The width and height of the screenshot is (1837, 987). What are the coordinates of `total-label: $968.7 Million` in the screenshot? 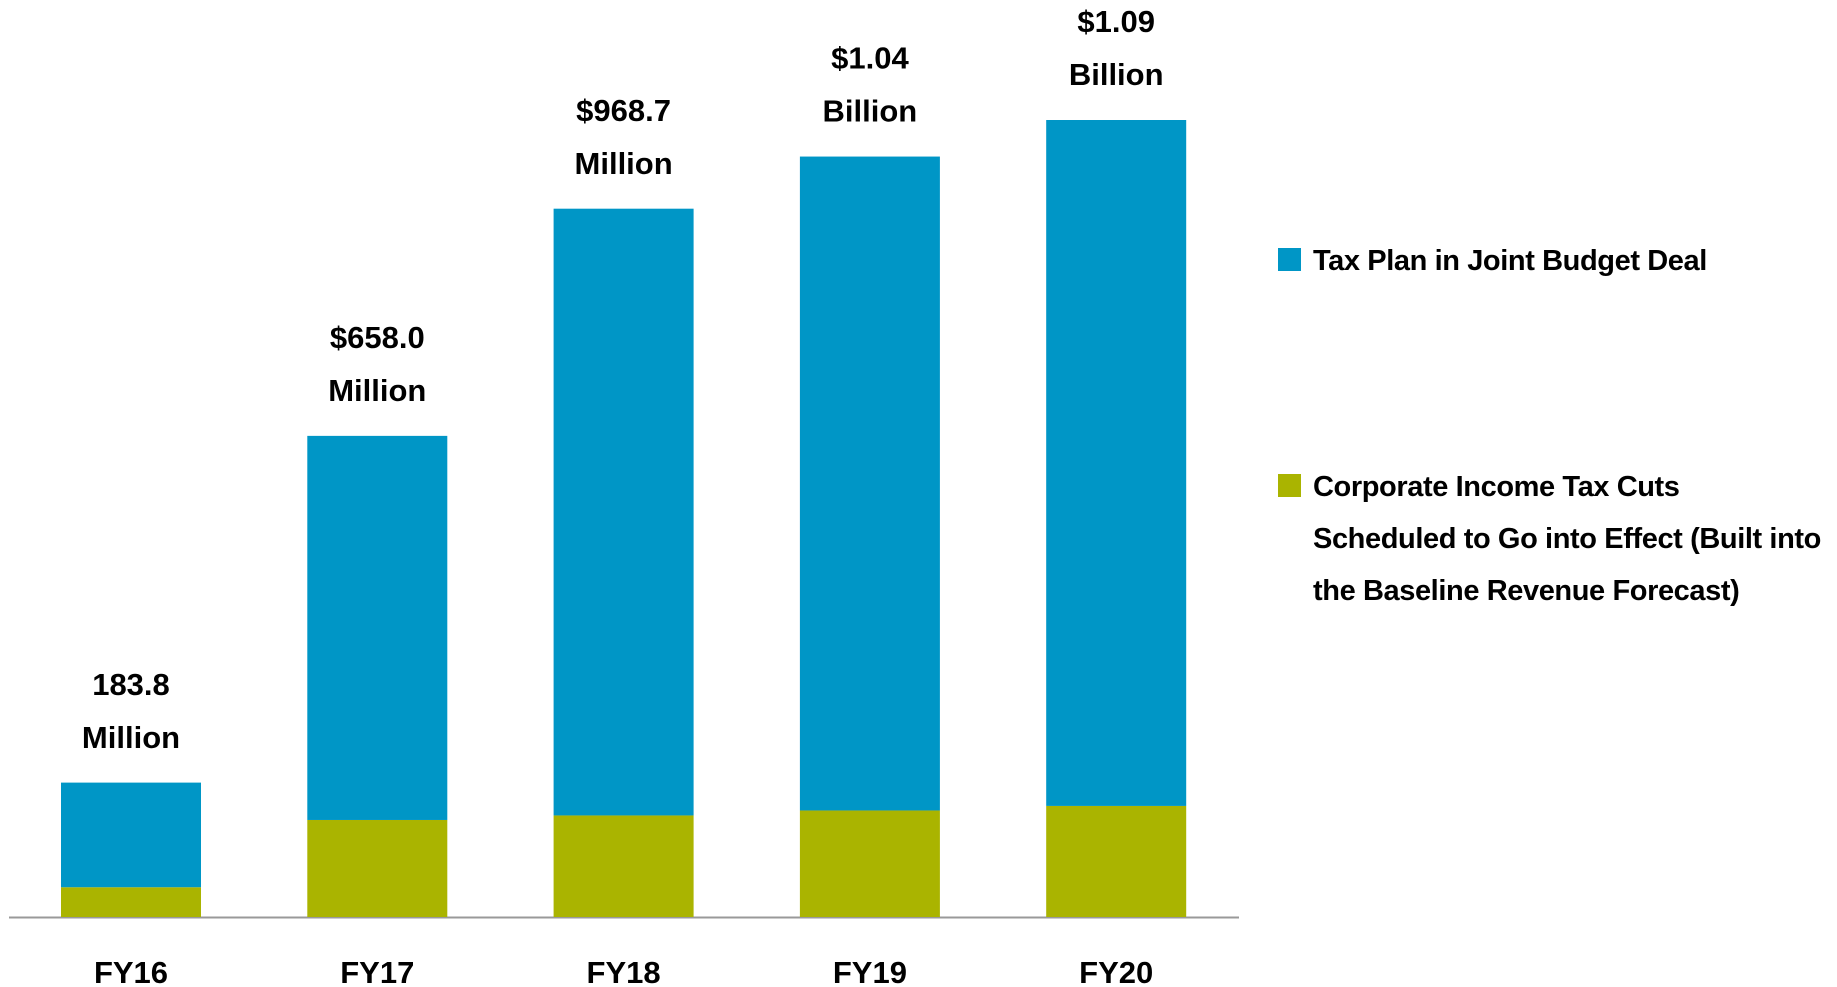 It's located at (624, 137).